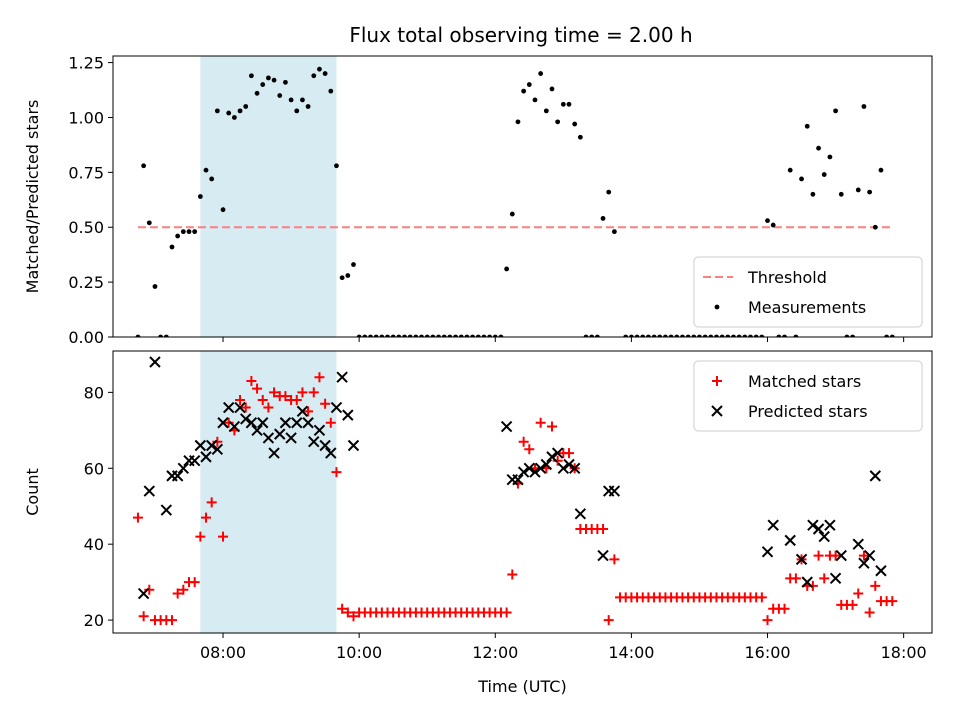  I want to click on legend-label: Threshold, so click(787, 277).